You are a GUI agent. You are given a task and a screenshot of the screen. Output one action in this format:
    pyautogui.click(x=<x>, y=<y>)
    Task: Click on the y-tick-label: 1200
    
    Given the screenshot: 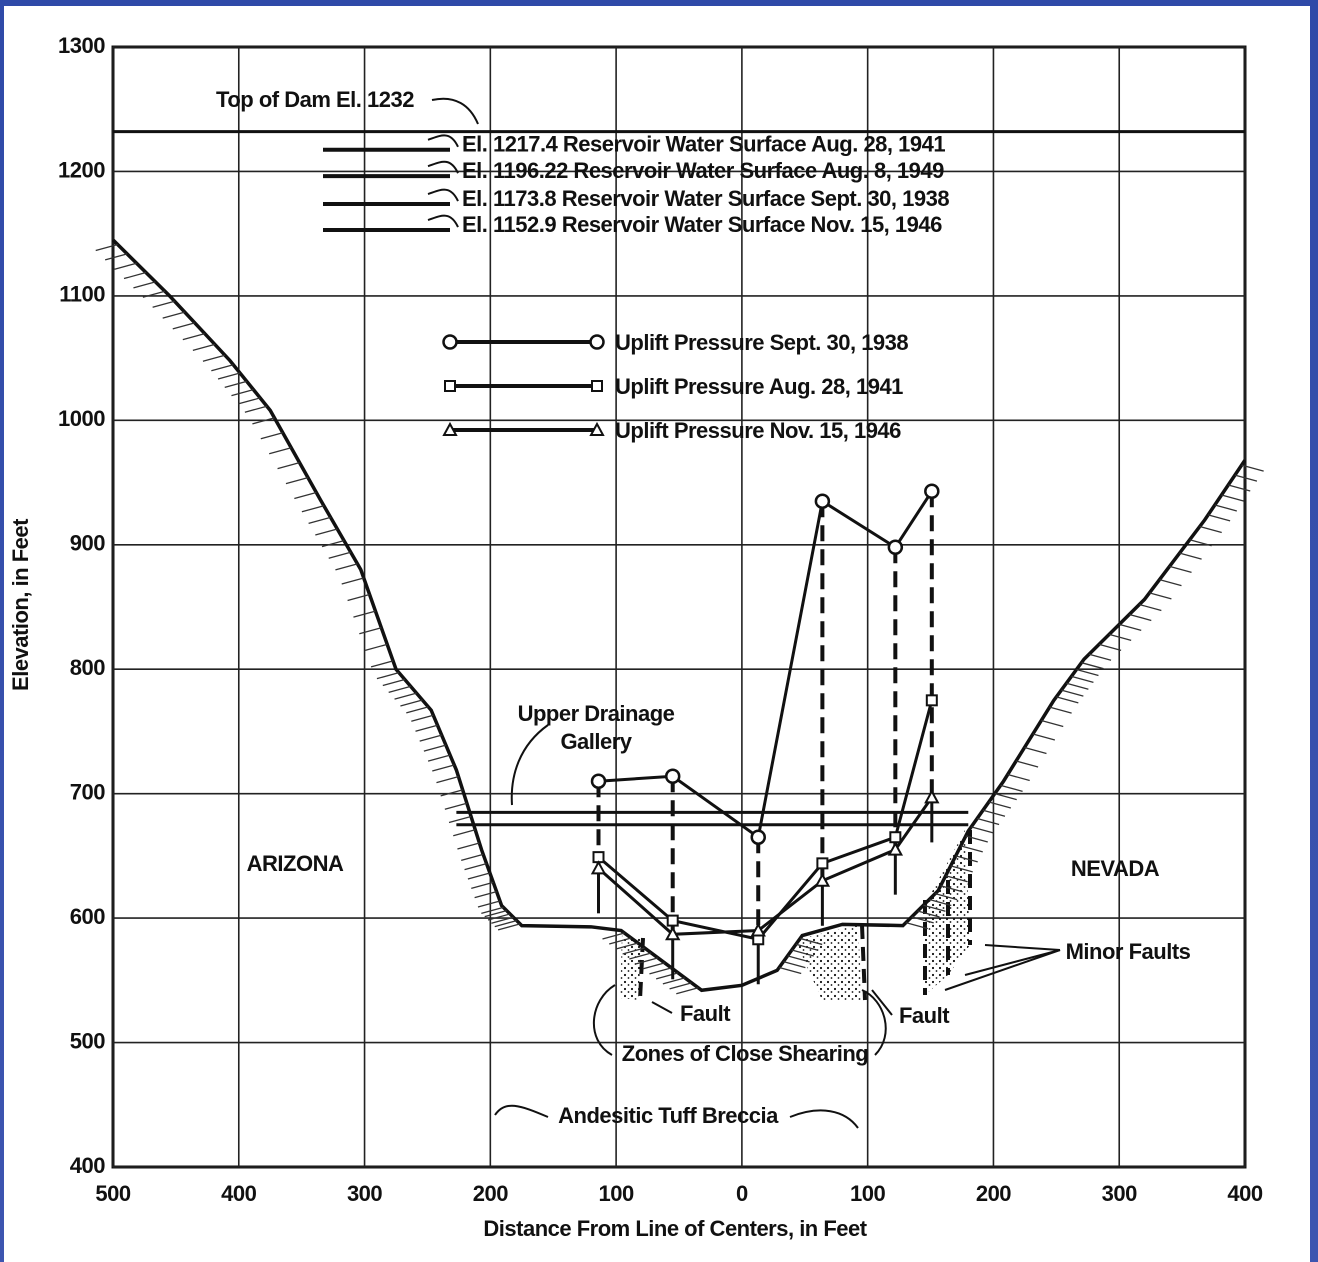 What is the action you would take?
    pyautogui.click(x=81, y=169)
    